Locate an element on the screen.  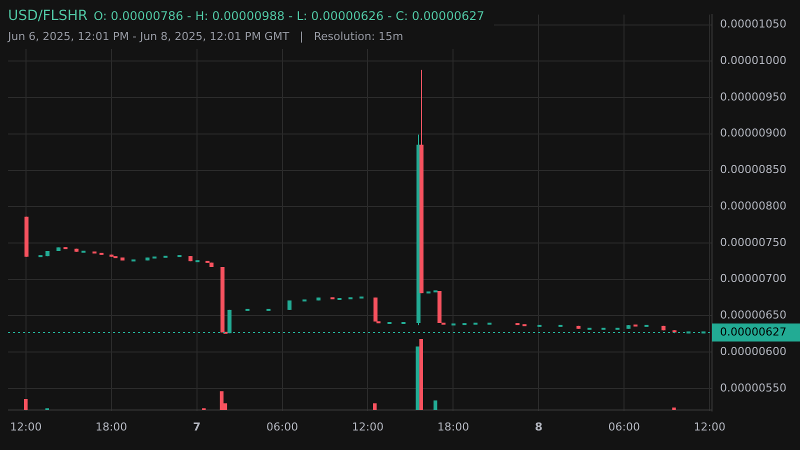
y-tick-label: 0.00000950 is located at coordinates (753, 97).